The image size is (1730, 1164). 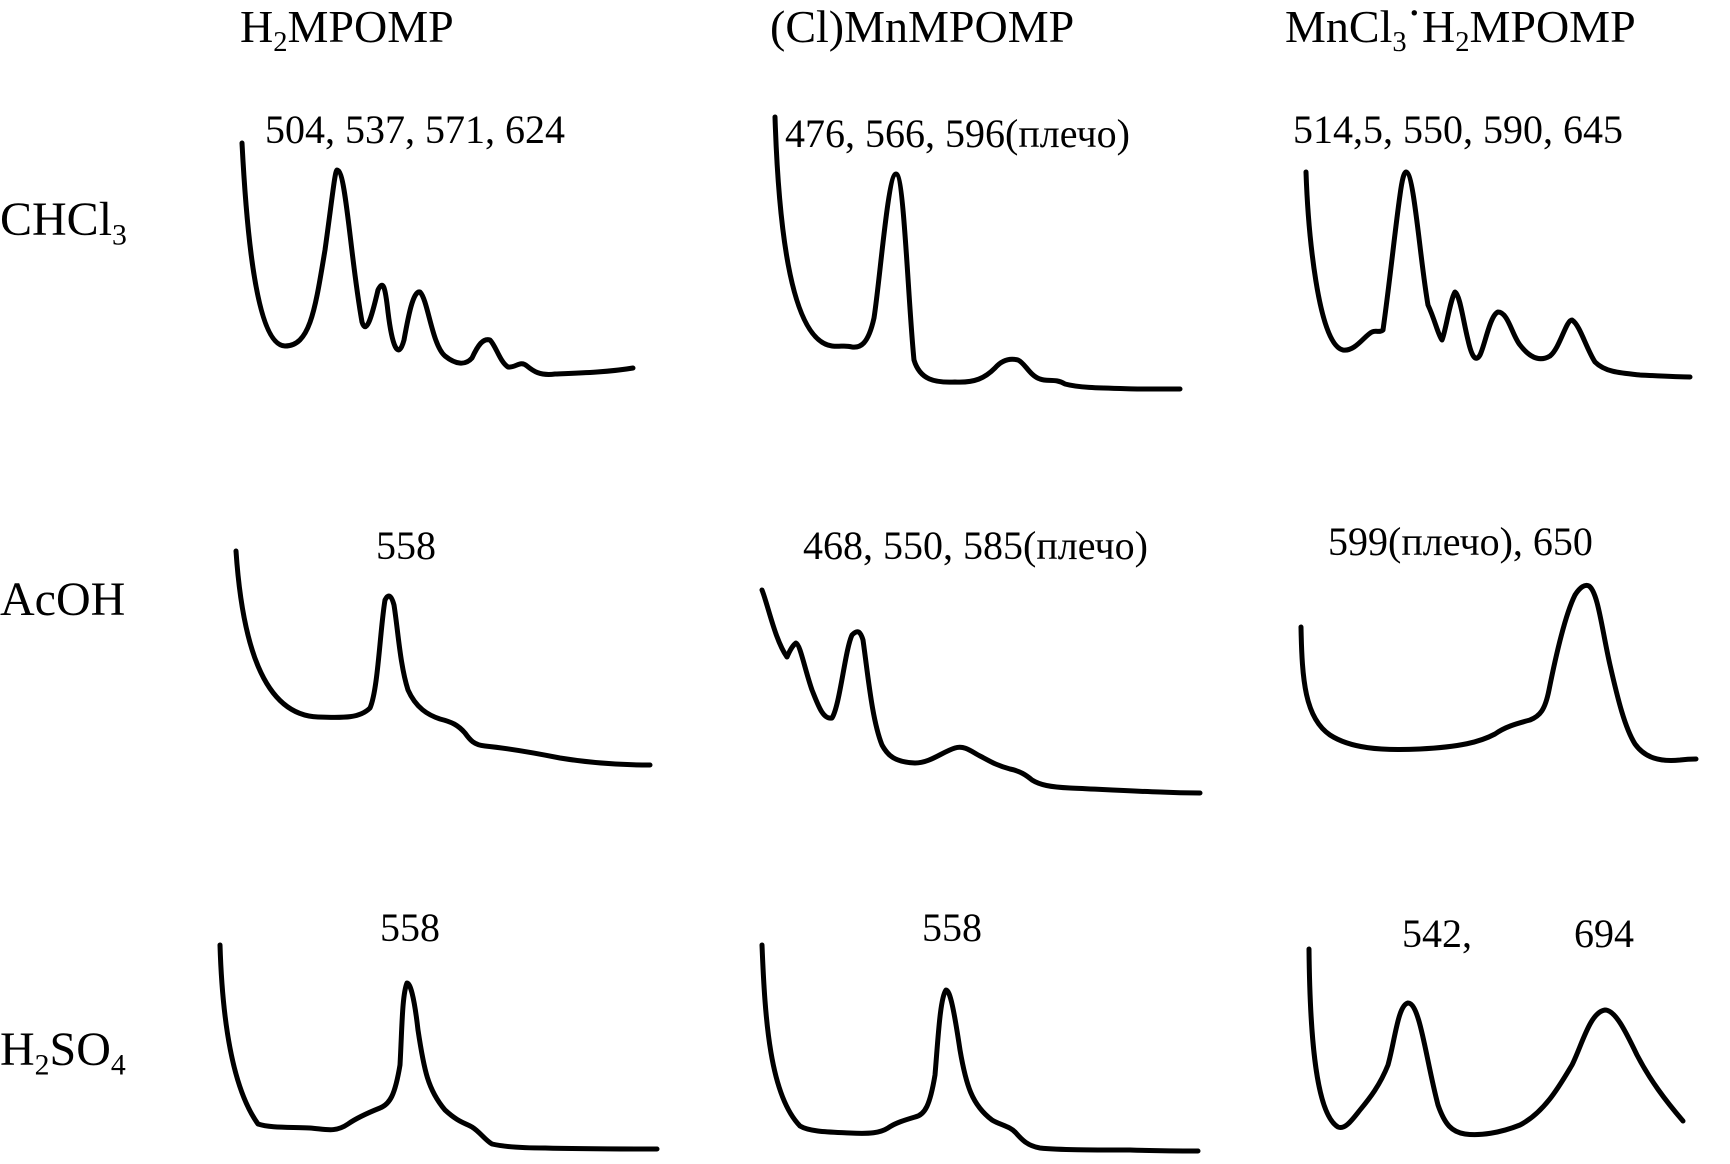 I want to click on peak-label-h2so4-mncl3-h2mpomp-2: 694, so click(x=1604, y=933).